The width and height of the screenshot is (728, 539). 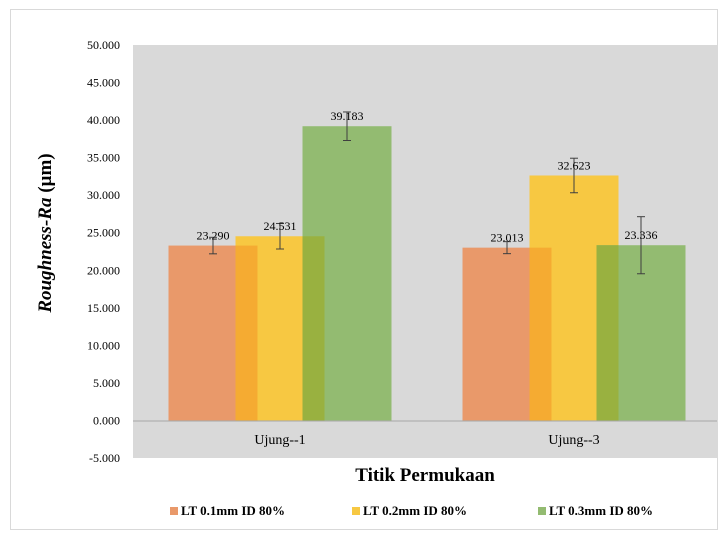 I want to click on category-labels: Ujung--1 Ujung--3, so click(x=426, y=440).